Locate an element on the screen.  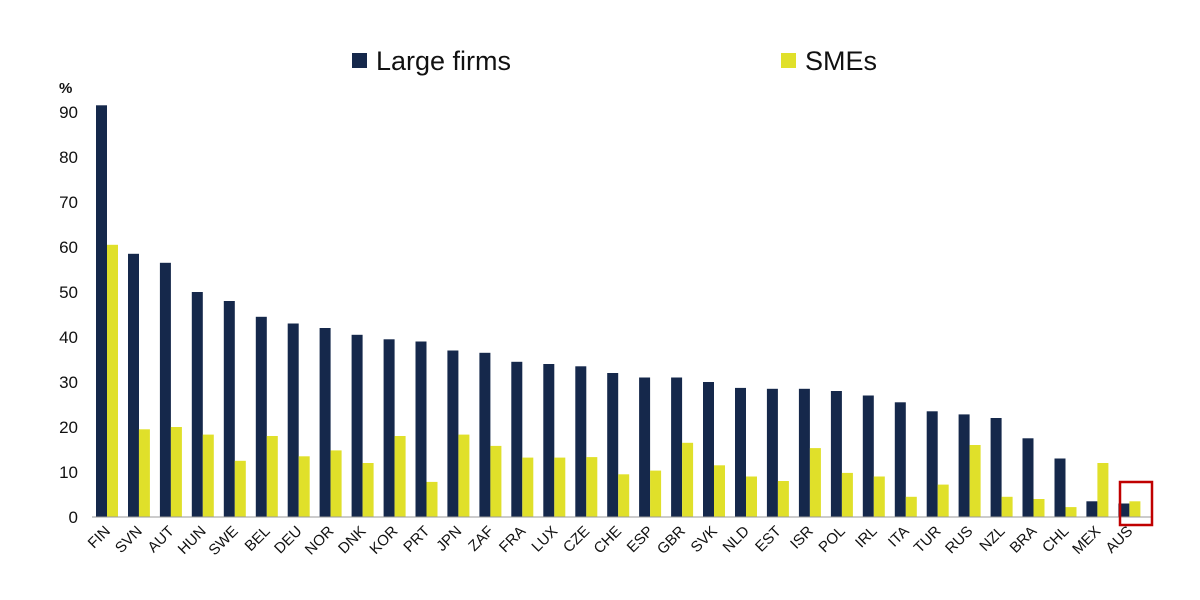
bar-large-firms-fin is located at coordinates (101, 311).